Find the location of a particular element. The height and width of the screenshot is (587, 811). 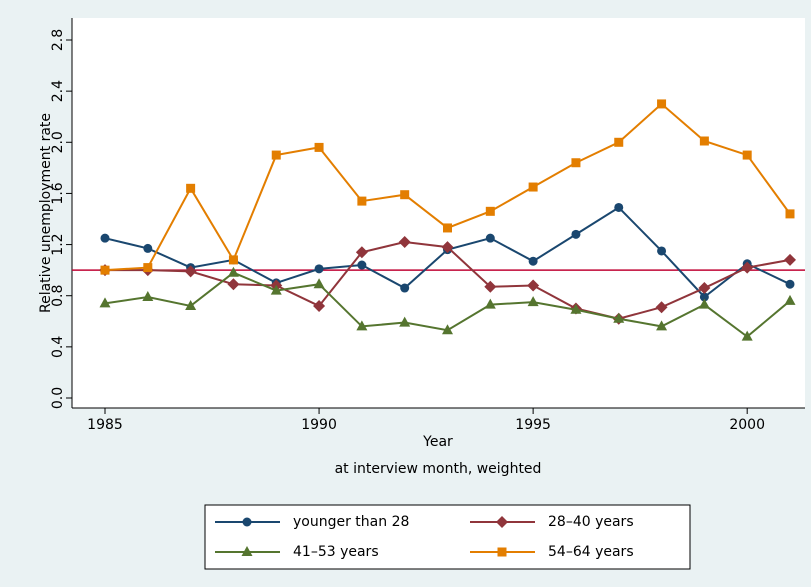

legend-label: 28–40 years is located at coordinates (591, 522).